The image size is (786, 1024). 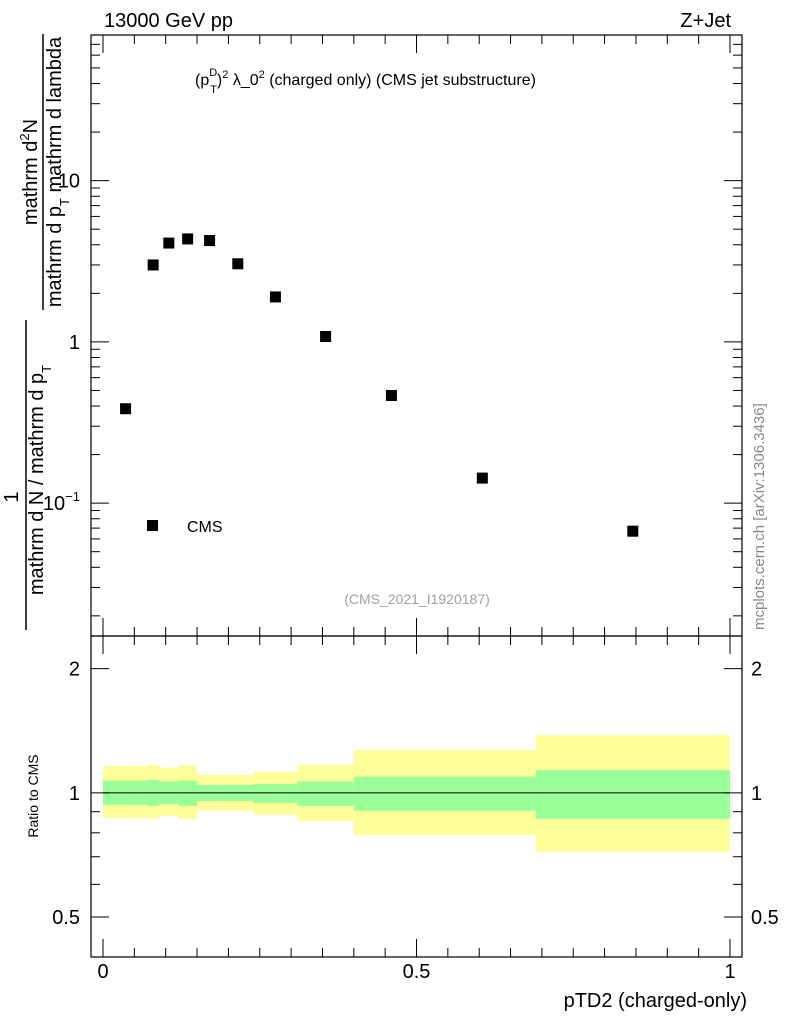 What do you see at coordinates (74, 670) in the screenshot?
I see `ratio-y-tick-label-left: 2` at bounding box center [74, 670].